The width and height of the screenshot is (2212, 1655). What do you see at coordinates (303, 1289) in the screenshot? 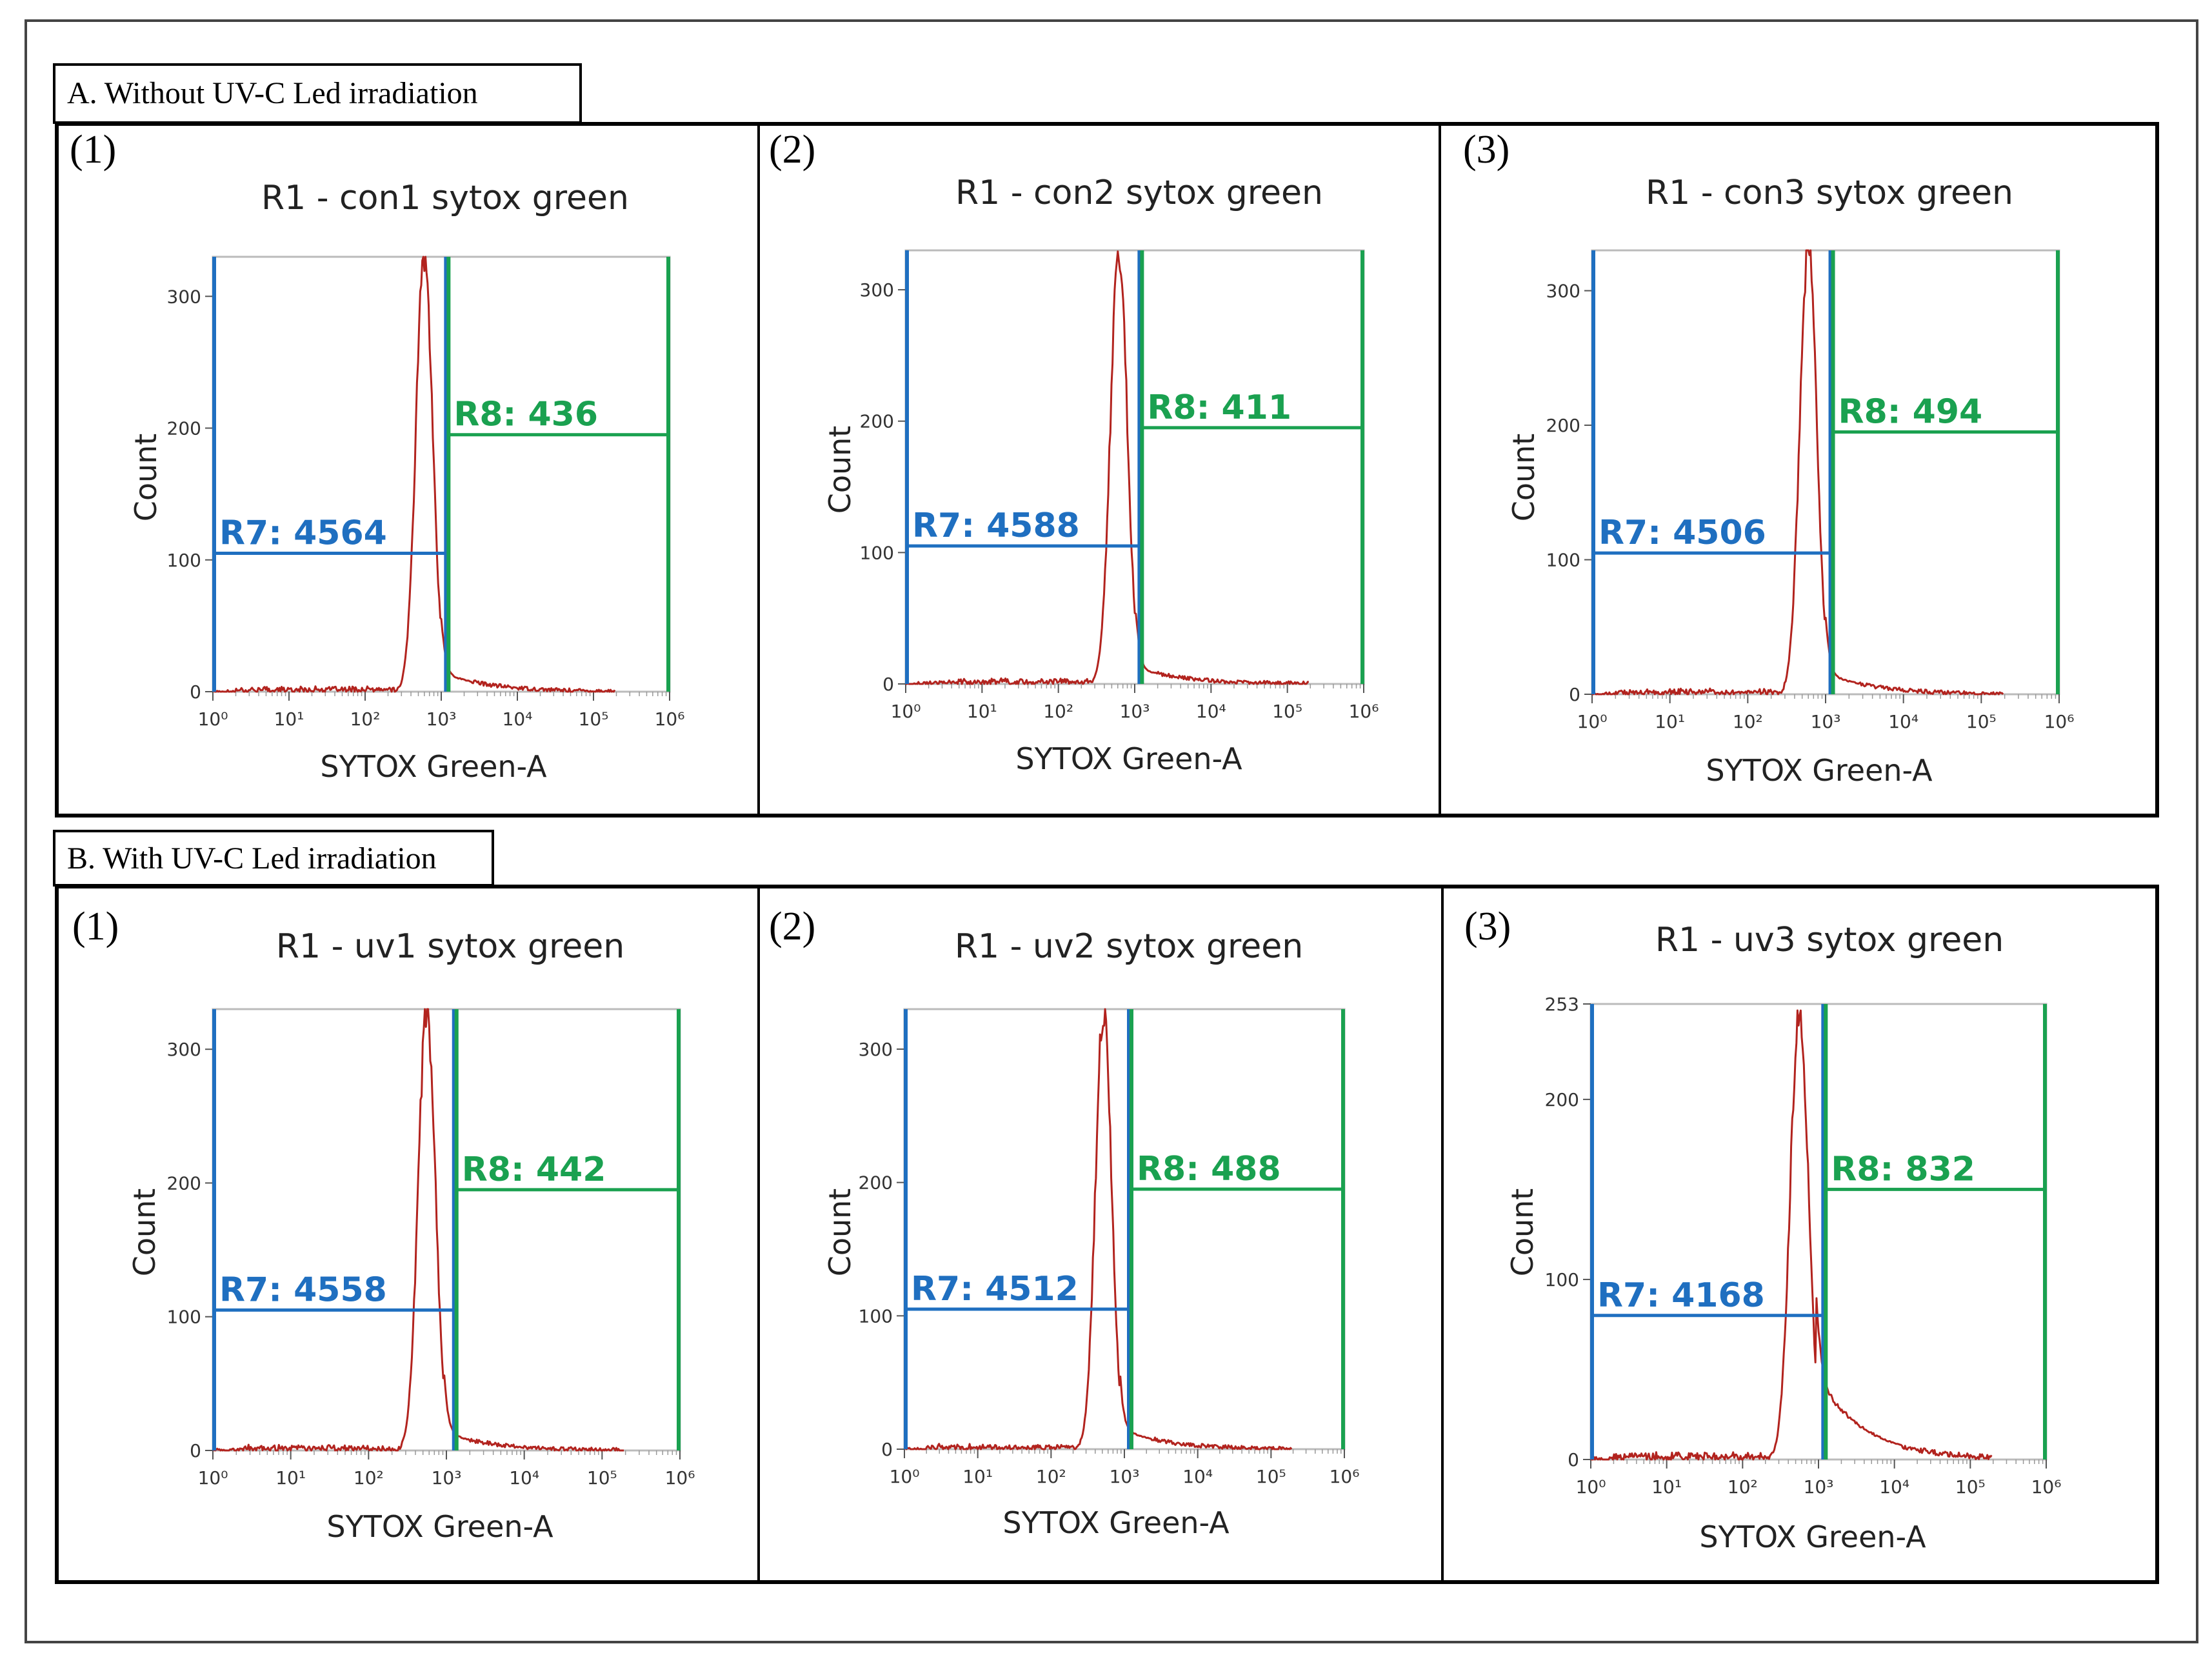
I see `r7-gate-label: R7: 4558` at bounding box center [303, 1289].